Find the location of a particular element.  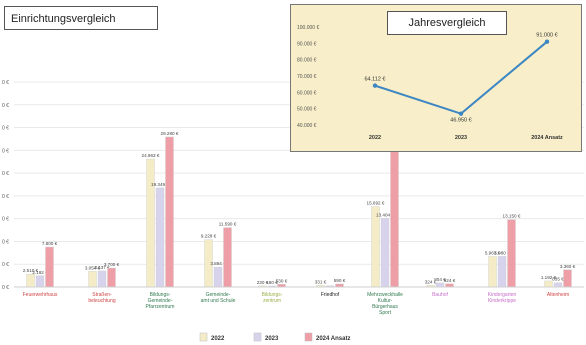

inset-y-tick-label: 70.000 € is located at coordinates (307, 77).